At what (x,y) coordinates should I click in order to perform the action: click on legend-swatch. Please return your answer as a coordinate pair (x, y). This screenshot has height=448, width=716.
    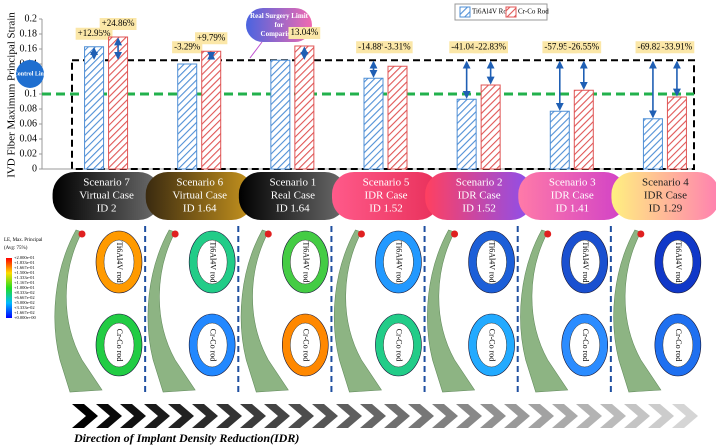
    Looking at the image, I should click on (511, 12).